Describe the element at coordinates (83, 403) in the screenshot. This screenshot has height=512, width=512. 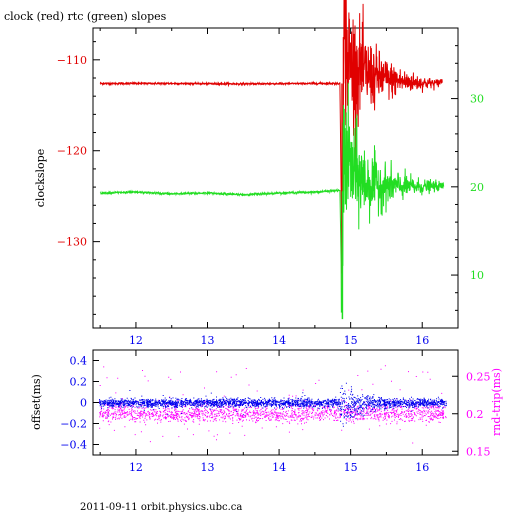
I see `y-tick-label: 0` at that location.